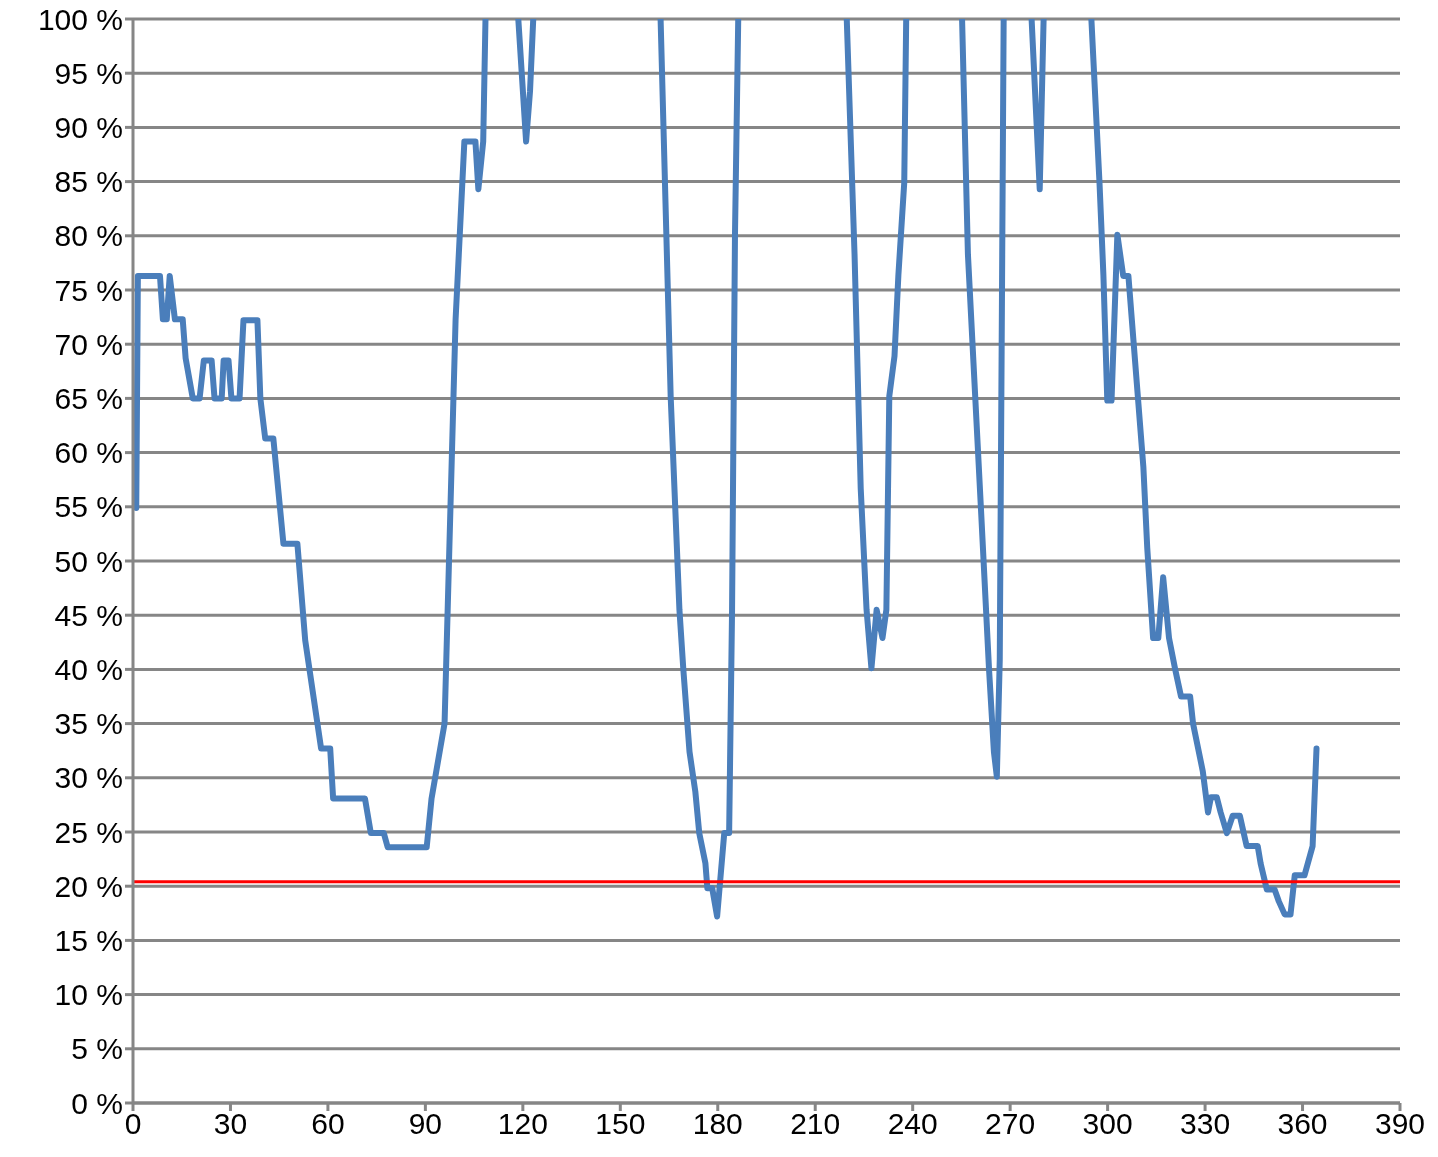  I want to click on y-tick-label: 5 %, so click(97, 1049).